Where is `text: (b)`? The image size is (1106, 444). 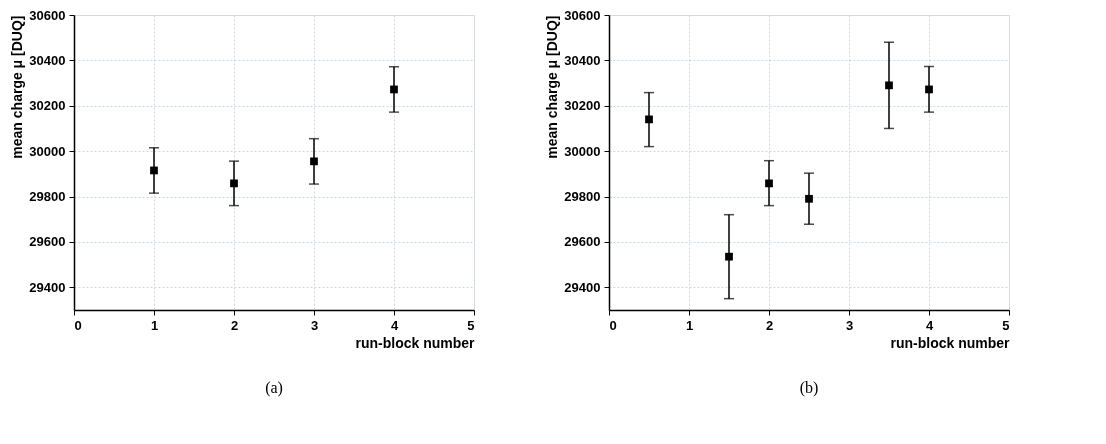
text: (b) is located at coordinates (809, 388).